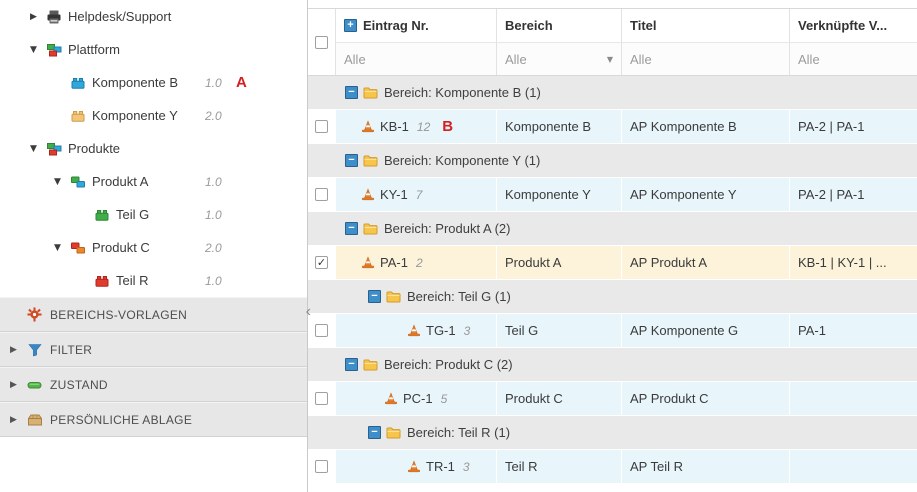 This screenshot has height=492, width=917. I want to click on group-row-produkt-a: Bereich: Produkt A (2), so click(612, 229).